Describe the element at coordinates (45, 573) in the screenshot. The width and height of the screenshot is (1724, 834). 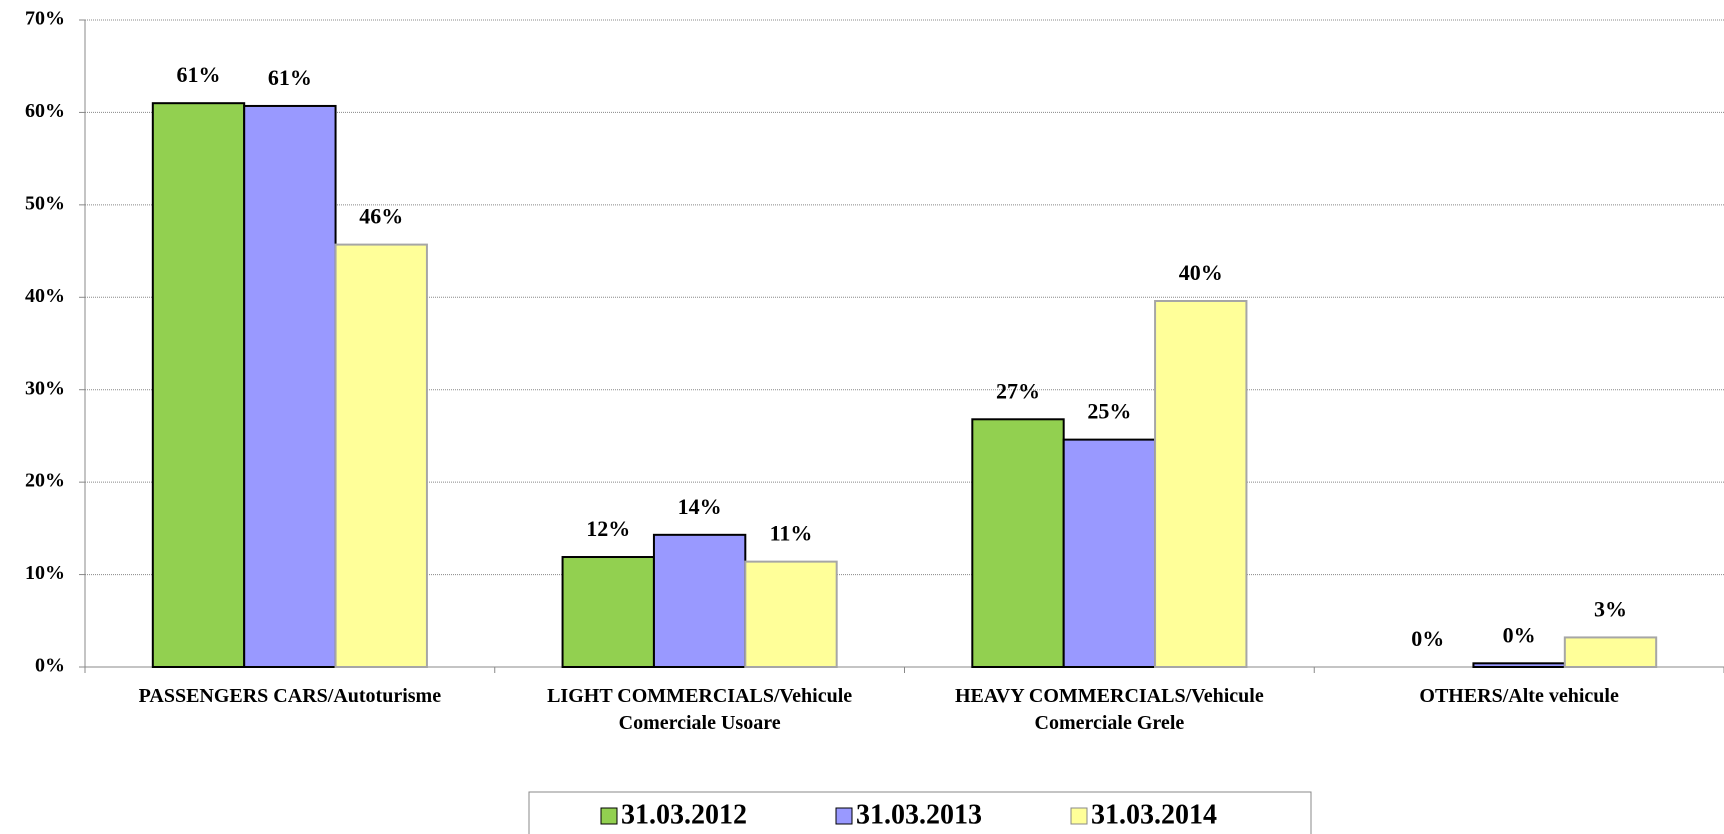
I see `y-tick-label: 10%` at that location.